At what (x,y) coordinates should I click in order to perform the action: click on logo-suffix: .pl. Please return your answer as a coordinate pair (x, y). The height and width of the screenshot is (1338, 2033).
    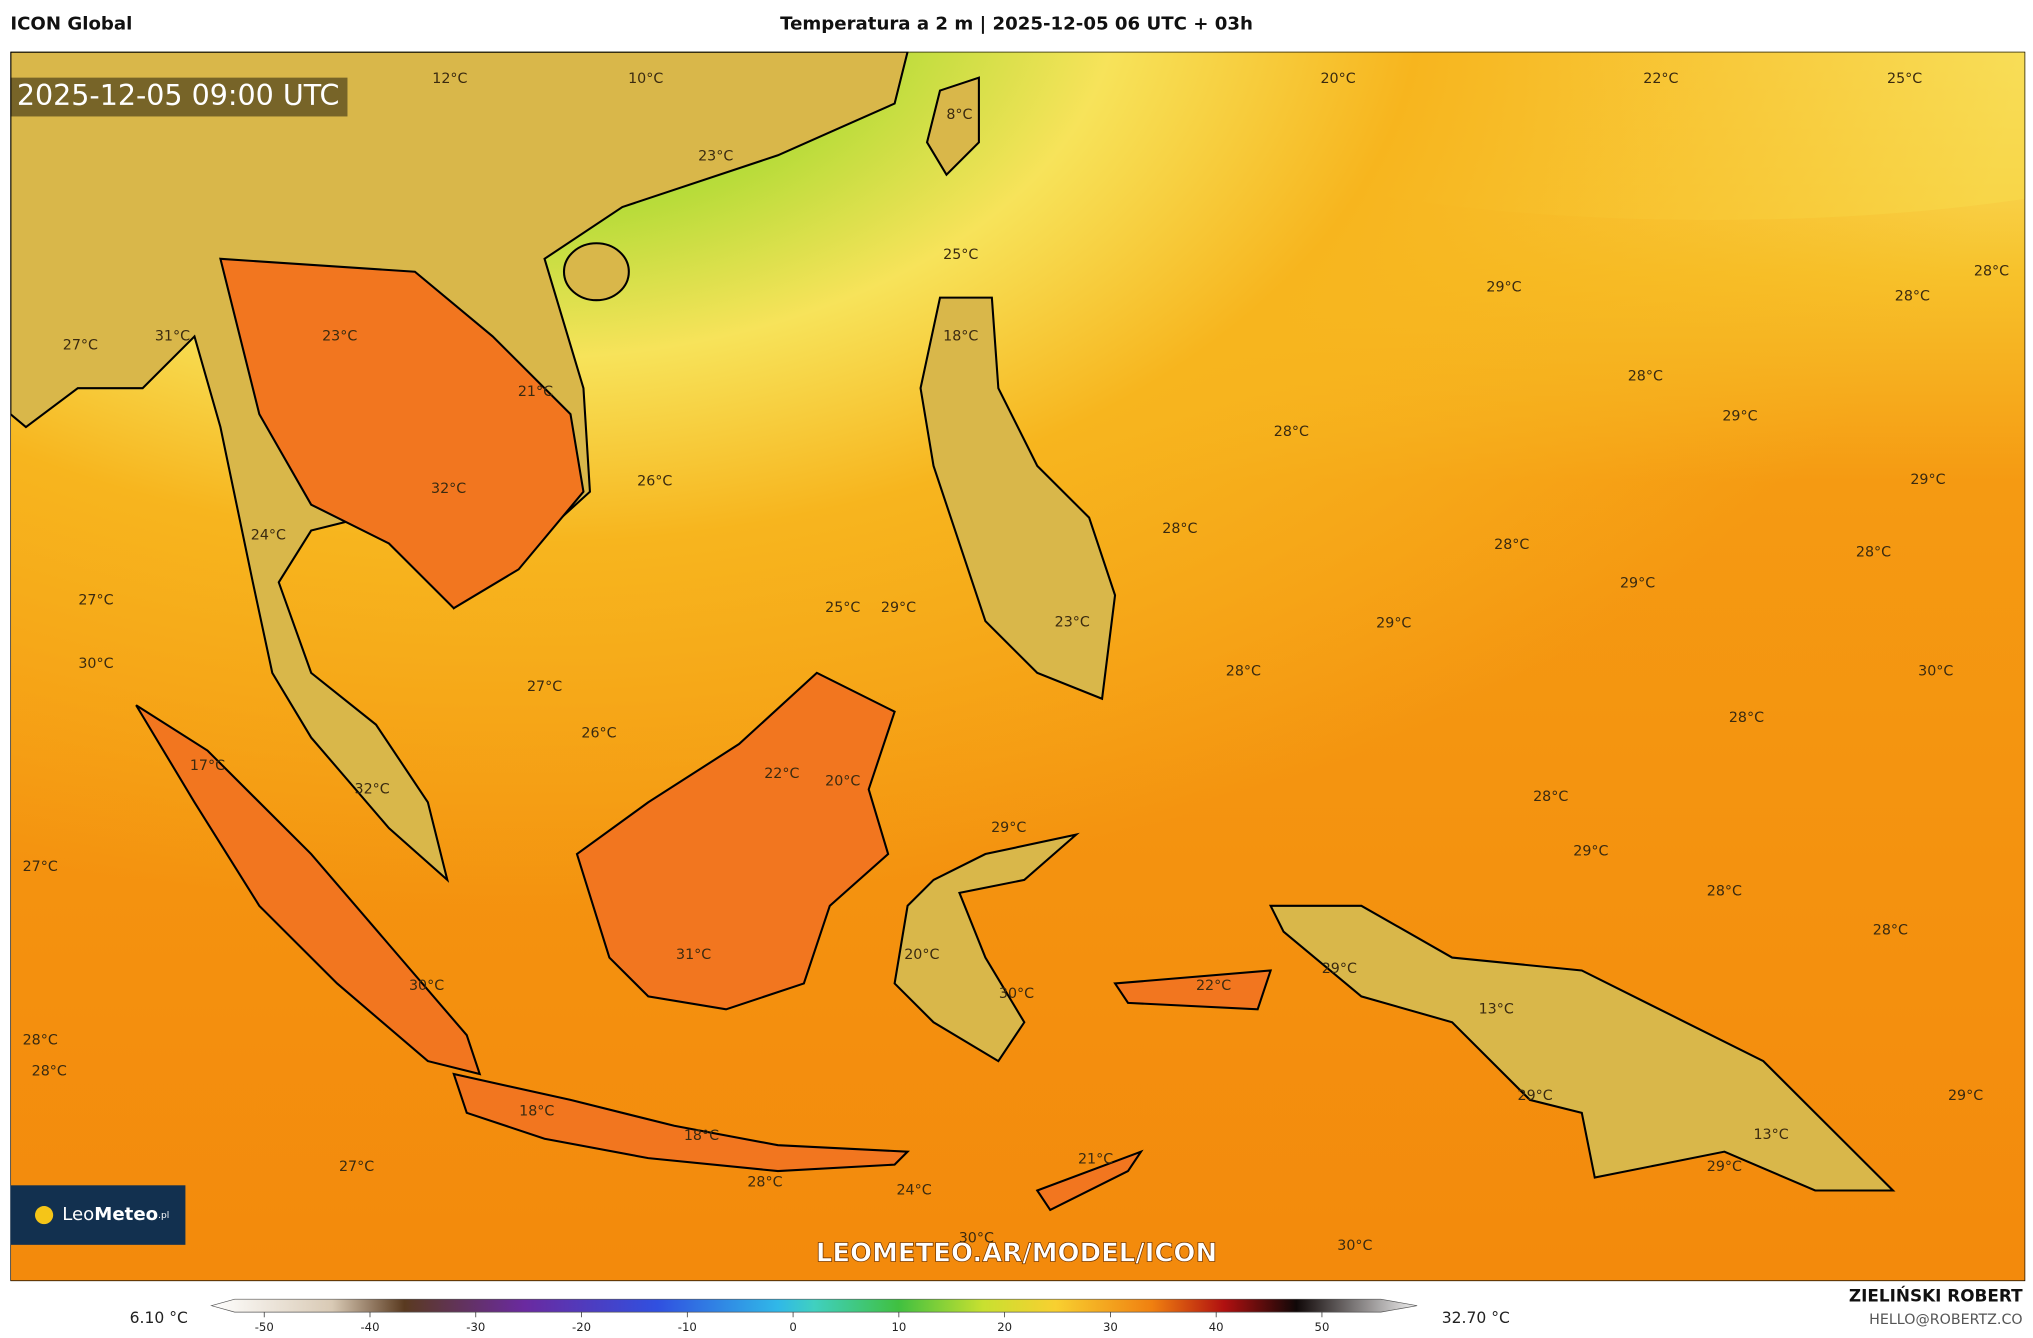
    Looking at the image, I should click on (163, 1216).